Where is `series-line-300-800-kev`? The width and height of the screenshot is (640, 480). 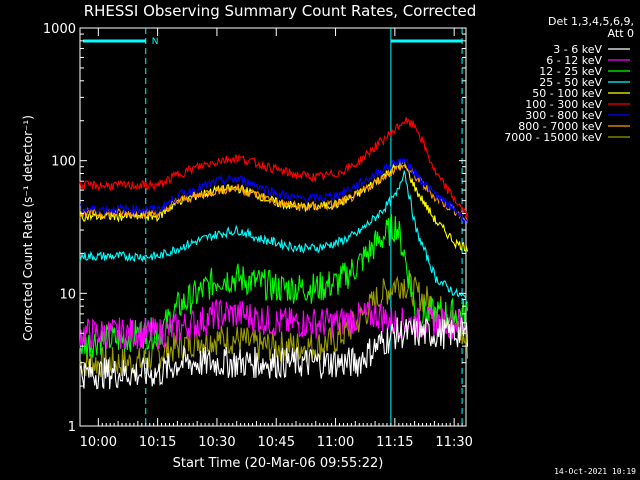 series-line-300-800-kev is located at coordinates (274, 190).